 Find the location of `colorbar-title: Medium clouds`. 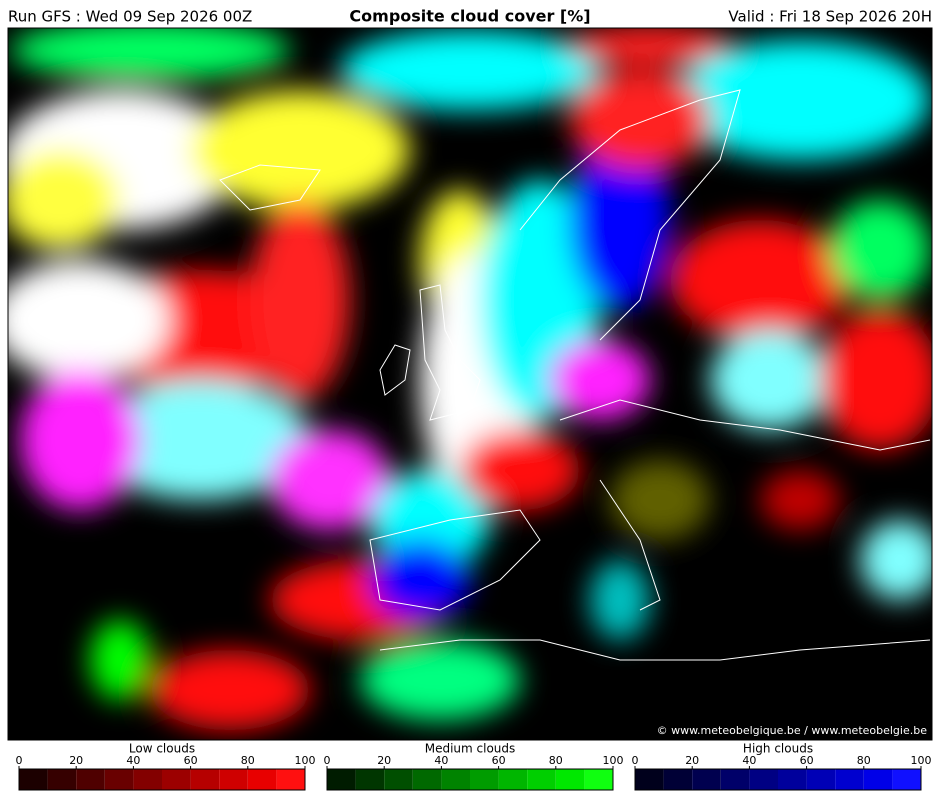

colorbar-title: Medium clouds is located at coordinates (470, 749).